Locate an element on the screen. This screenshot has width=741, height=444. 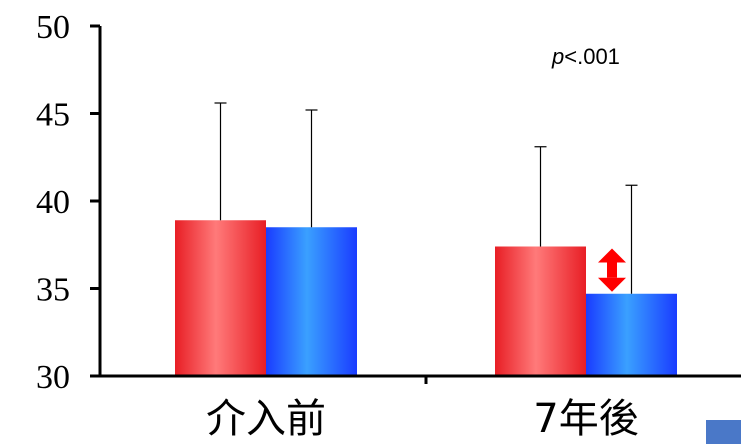
difference-arrow-up-head is located at coordinates (612, 255).